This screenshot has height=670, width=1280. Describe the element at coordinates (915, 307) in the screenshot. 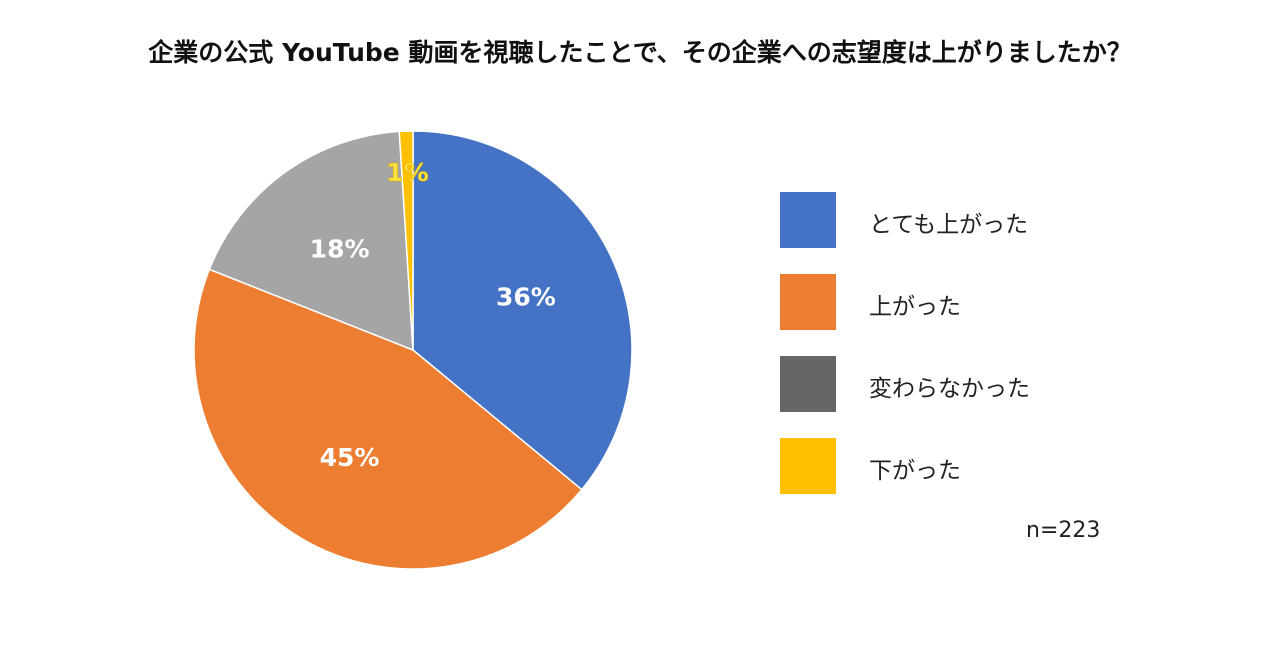

I see `legend-label: 上がった` at that location.